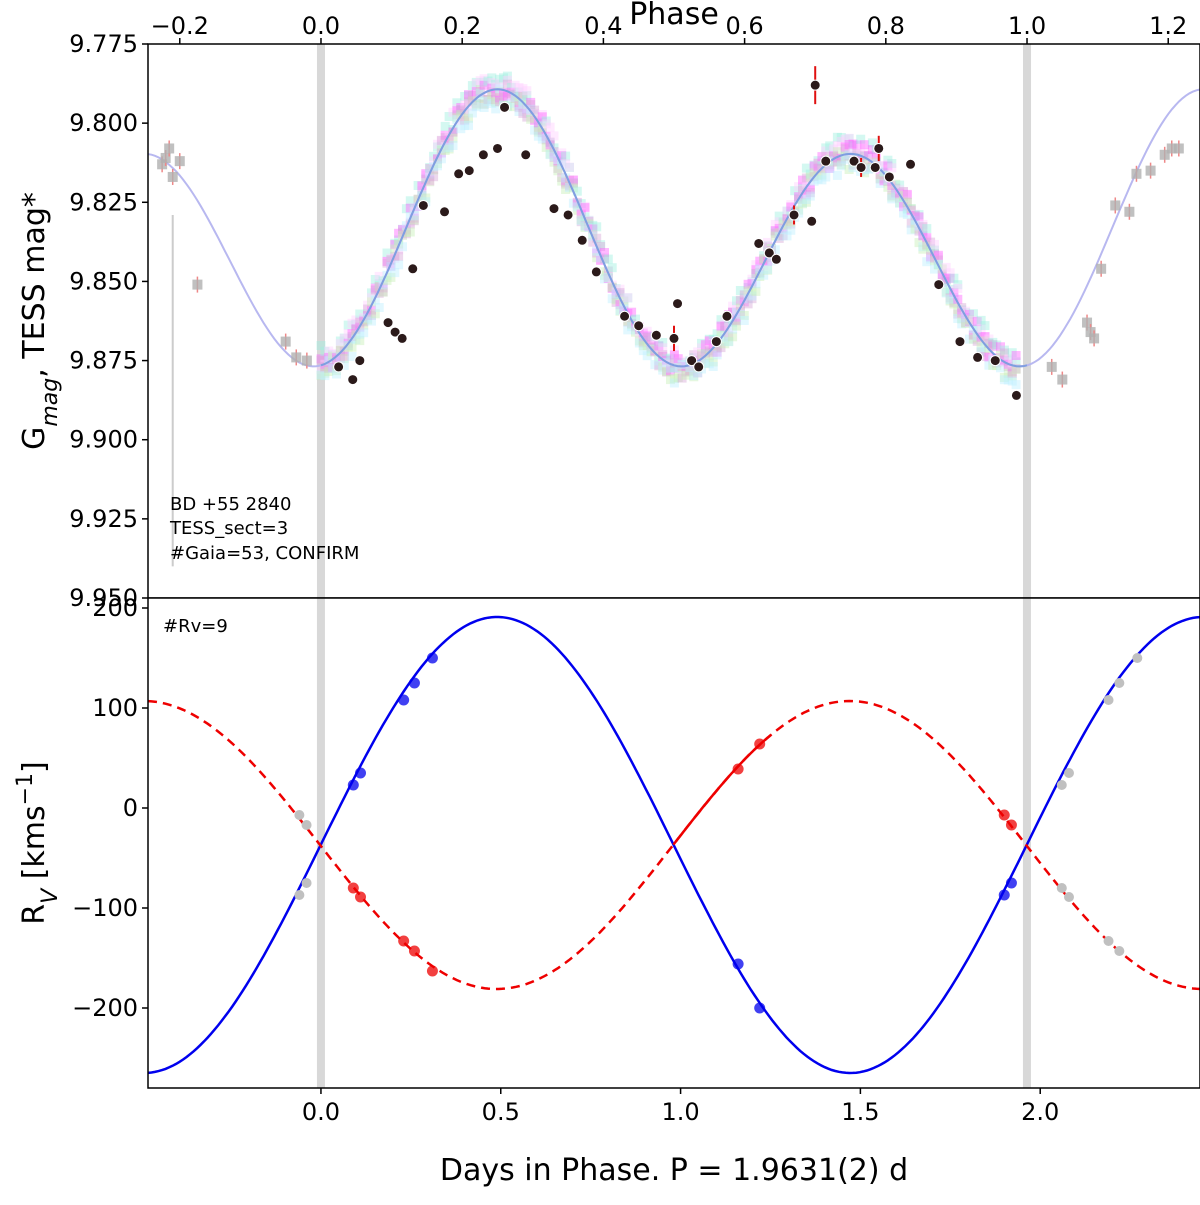 The image size is (1200, 1205). Describe the element at coordinates (50, 895) in the screenshot. I see `rv-ylabel-sub: V` at that location.